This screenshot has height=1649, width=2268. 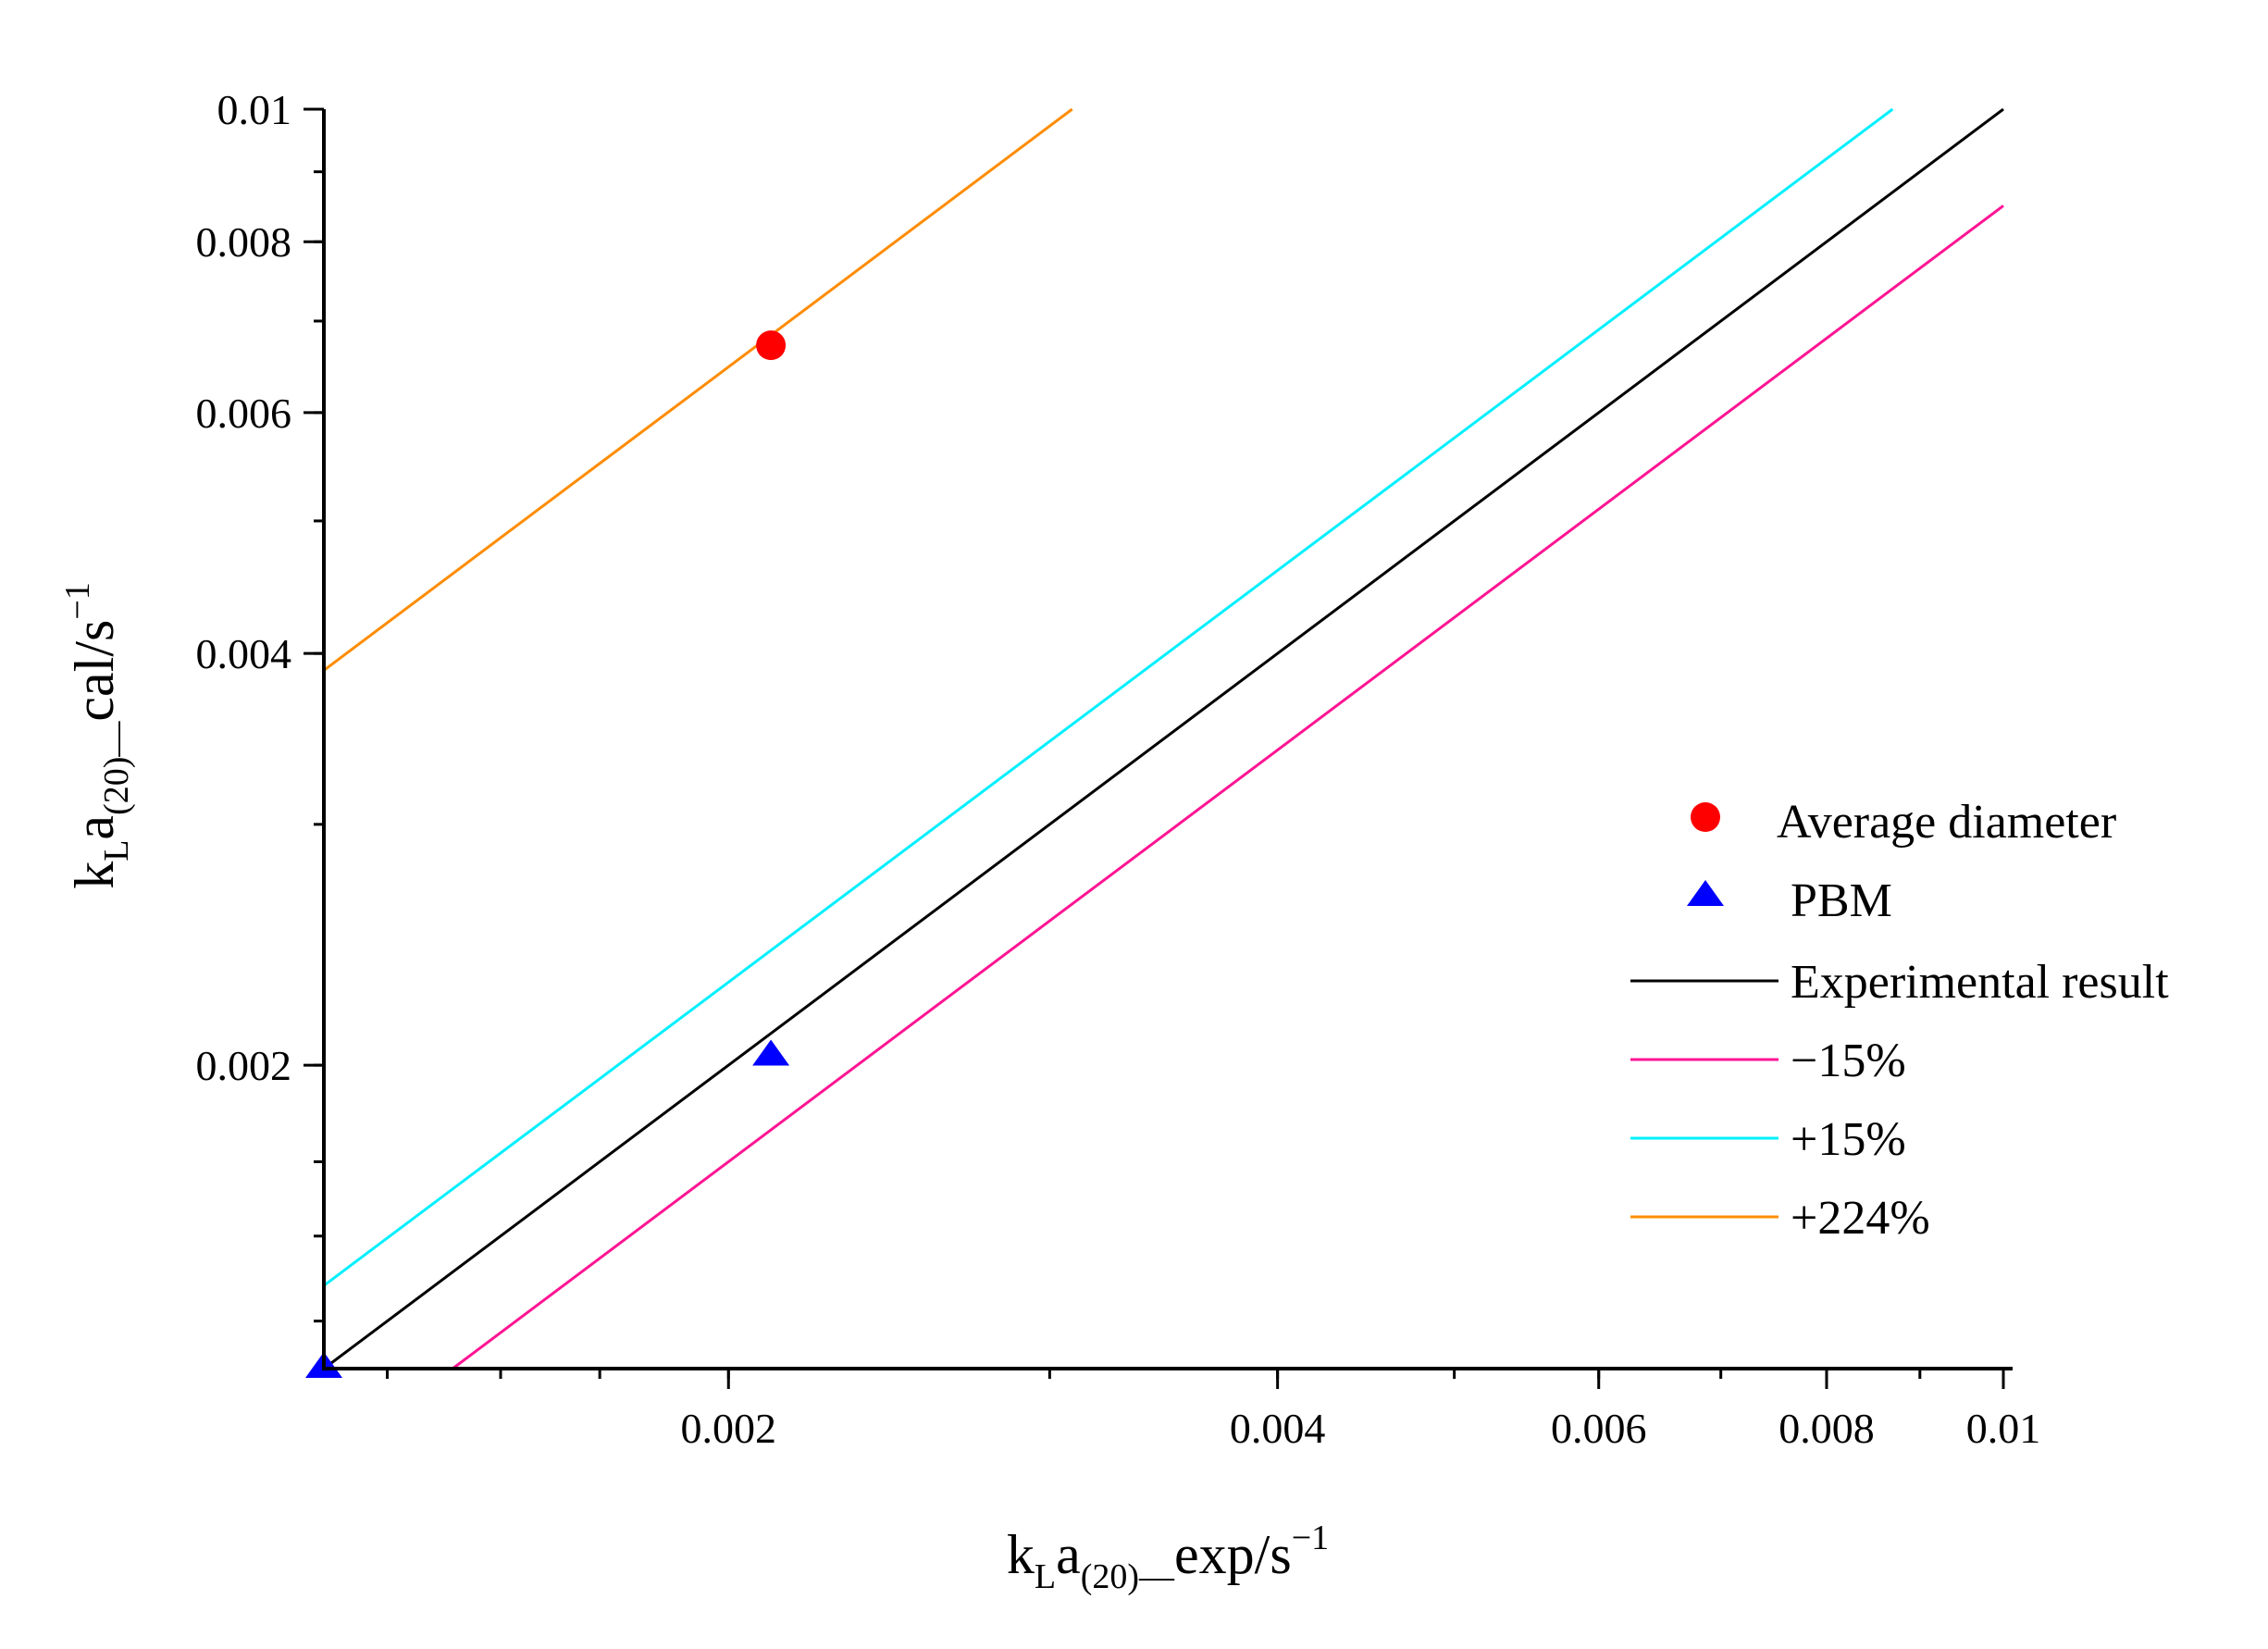 I want to click on legend-marker-average-diameter, so click(x=1705, y=817).